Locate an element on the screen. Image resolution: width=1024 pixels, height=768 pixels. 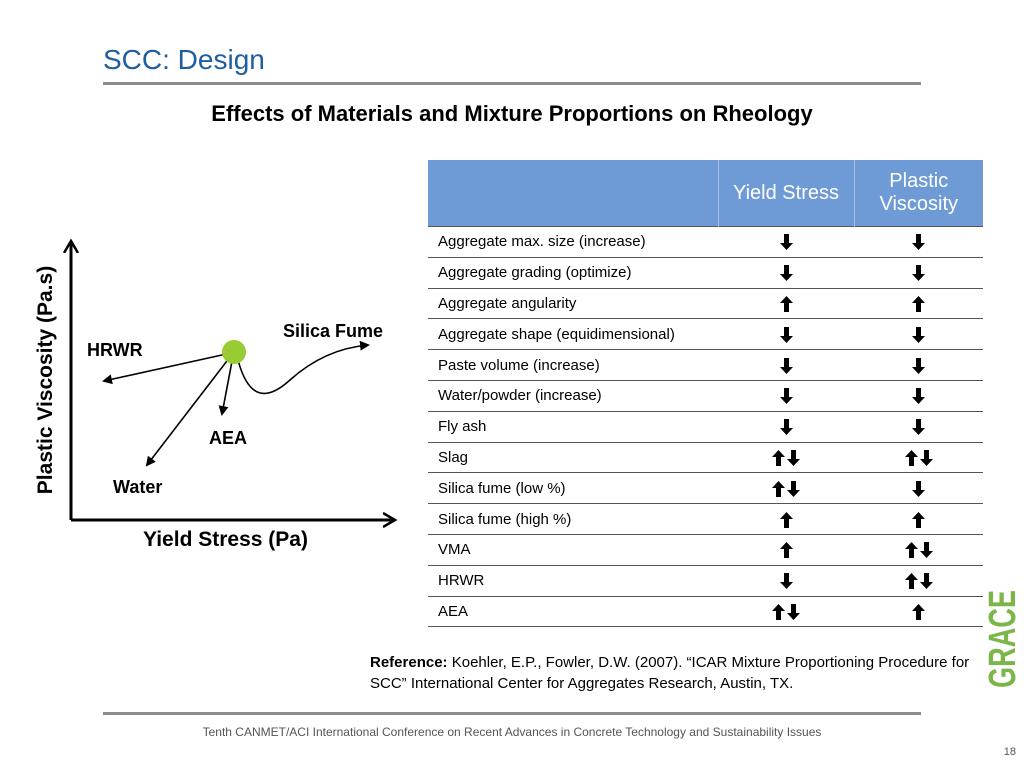
table-row: Fly ash is located at coordinates (705, 427).